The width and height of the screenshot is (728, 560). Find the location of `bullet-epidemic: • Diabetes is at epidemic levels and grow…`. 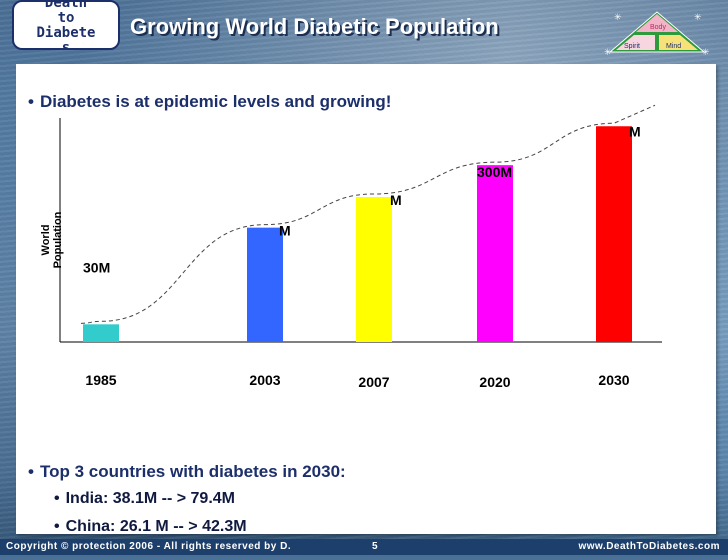

bullet-epidemic: • Diabetes is at epidemic levels and grow… is located at coordinates (209, 102).